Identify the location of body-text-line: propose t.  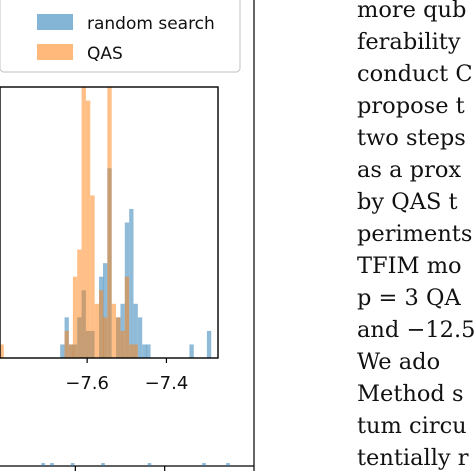
(411, 106).